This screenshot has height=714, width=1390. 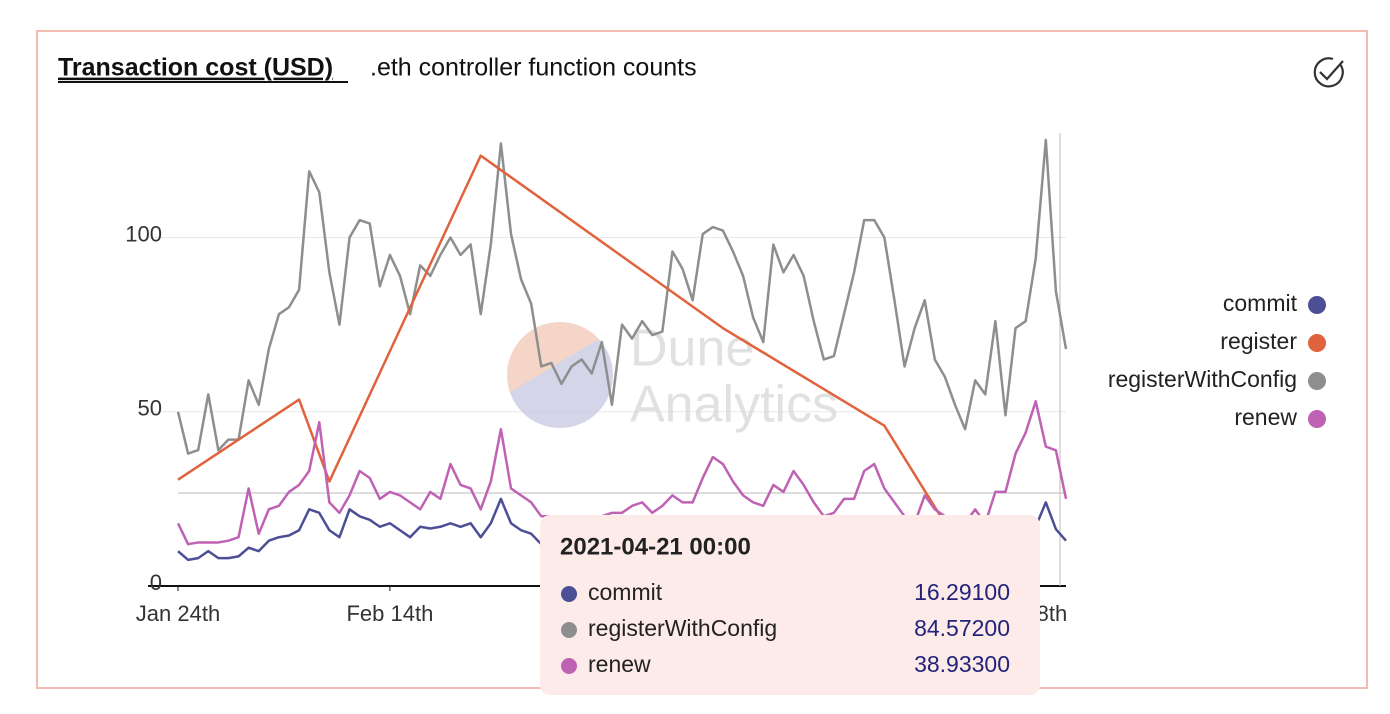 What do you see at coordinates (1203, 360) in the screenshot?
I see `legend: commit register registerWithConfig renew` at bounding box center [1203, 360].